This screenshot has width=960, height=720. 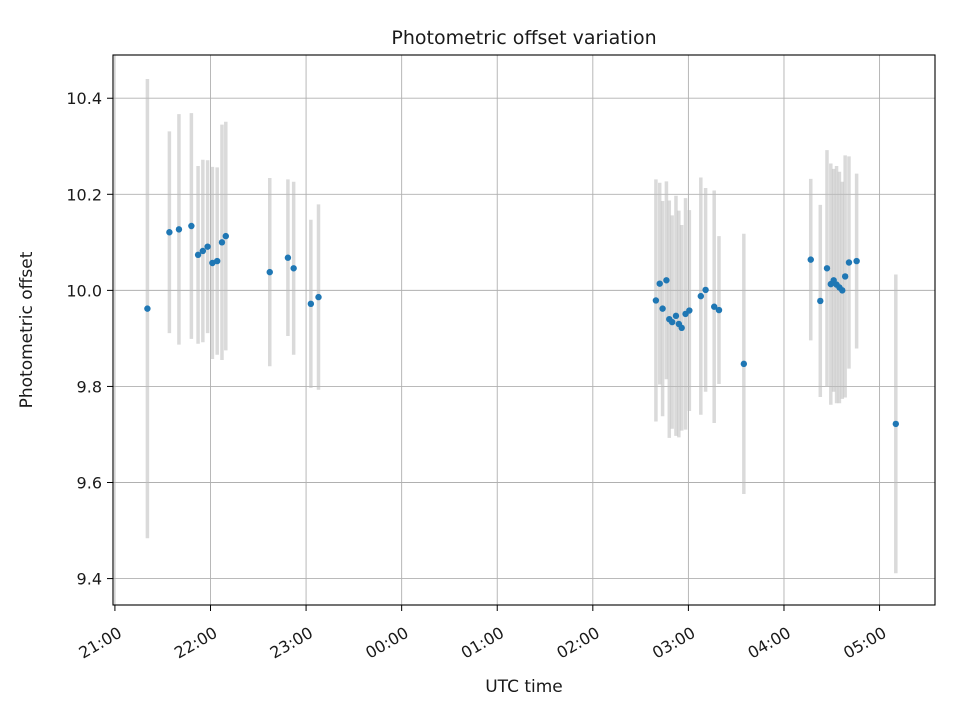 I want to click on x-tick-label: 23:00, so click(x=291, y=643).